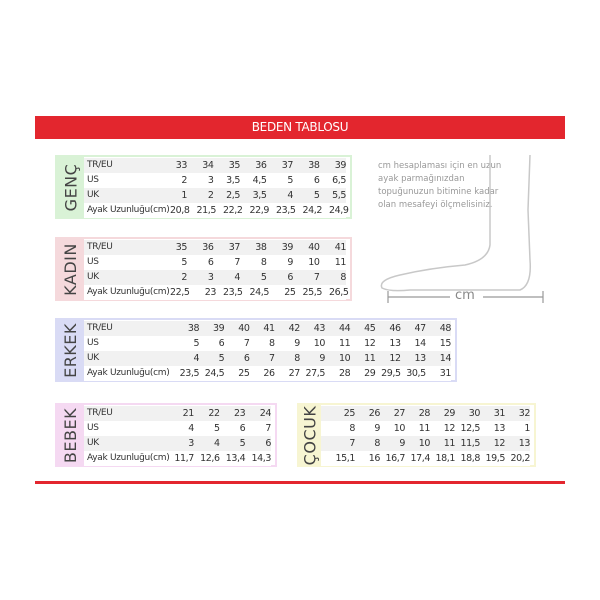  What do you see at coordinates (234, 247) in the screenshot?
I see `size-cell: 37` at bounding box center [234, 247].